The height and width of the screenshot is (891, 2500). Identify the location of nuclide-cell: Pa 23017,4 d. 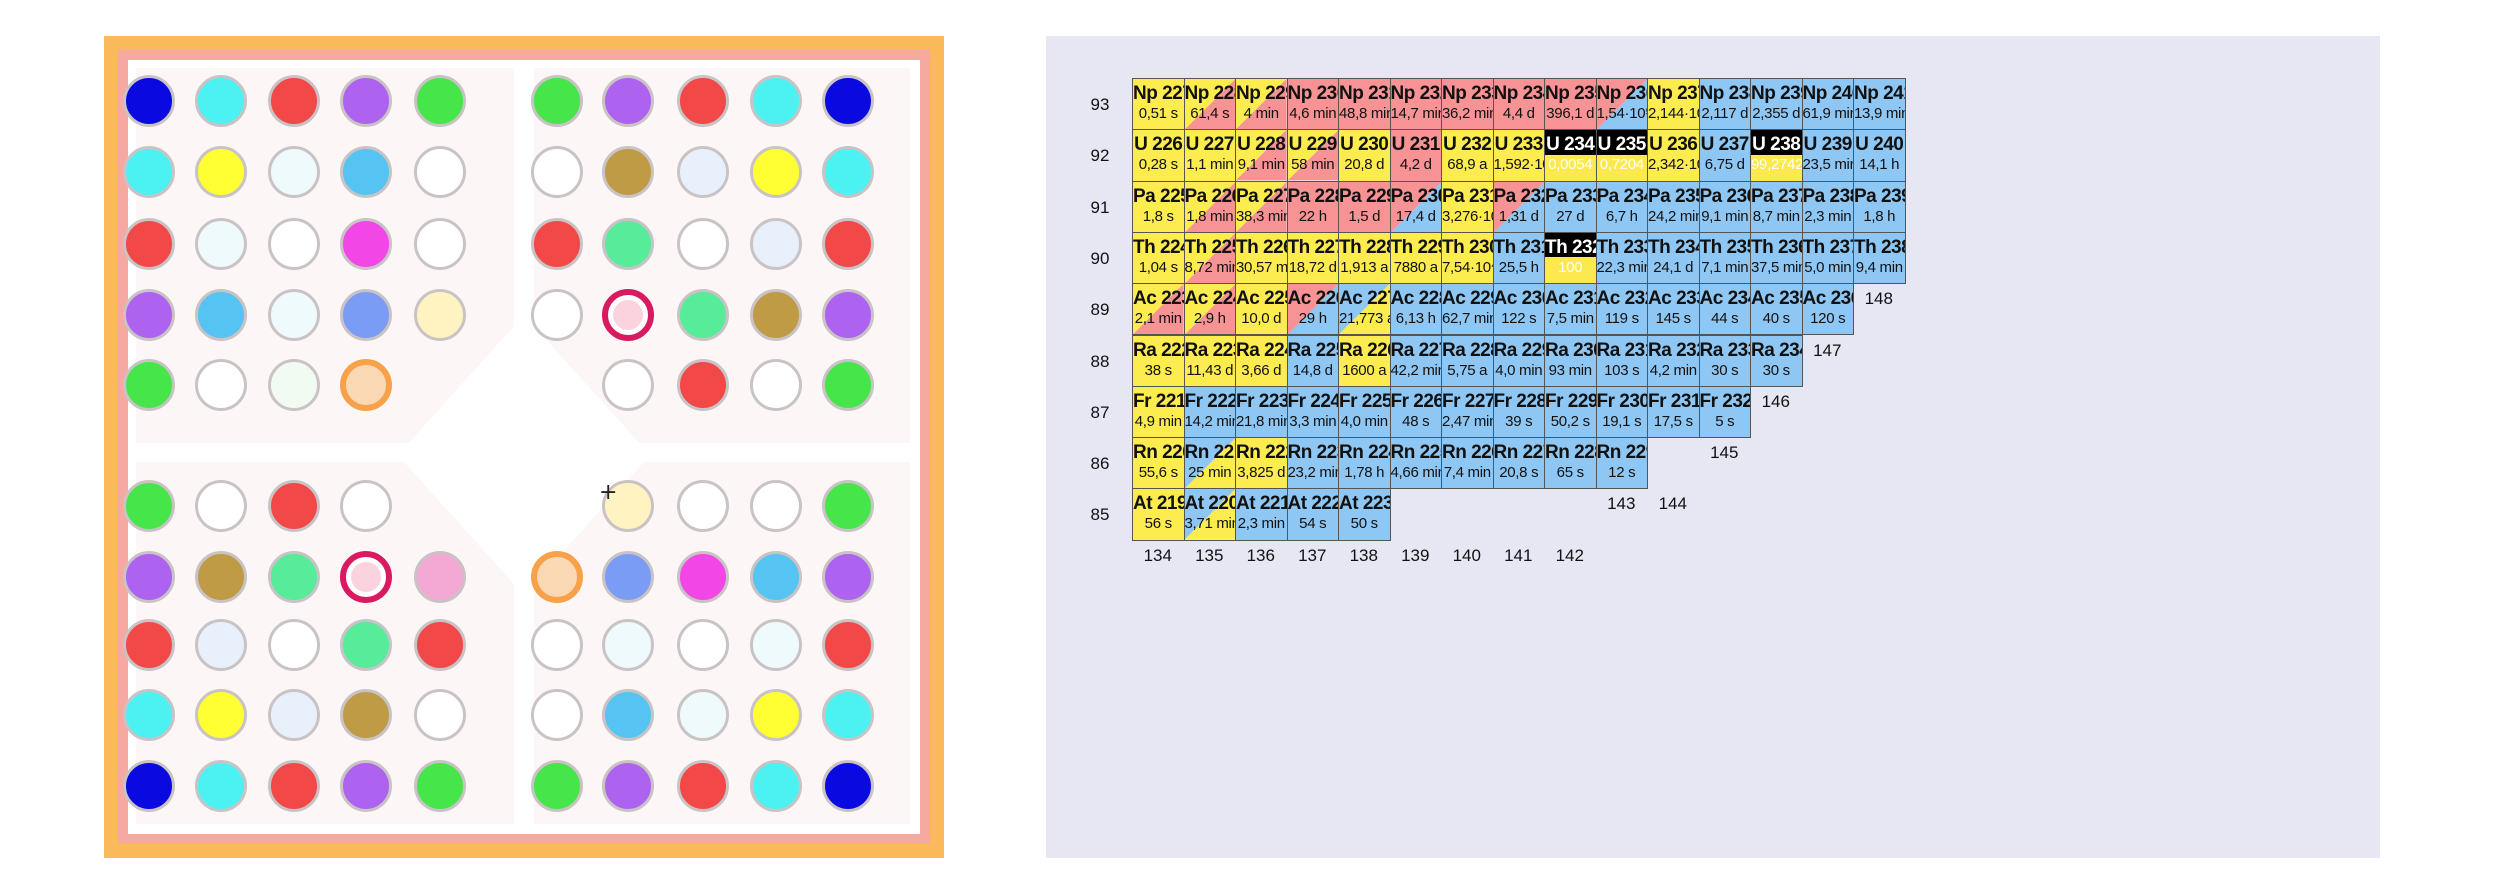
(1415, 206).